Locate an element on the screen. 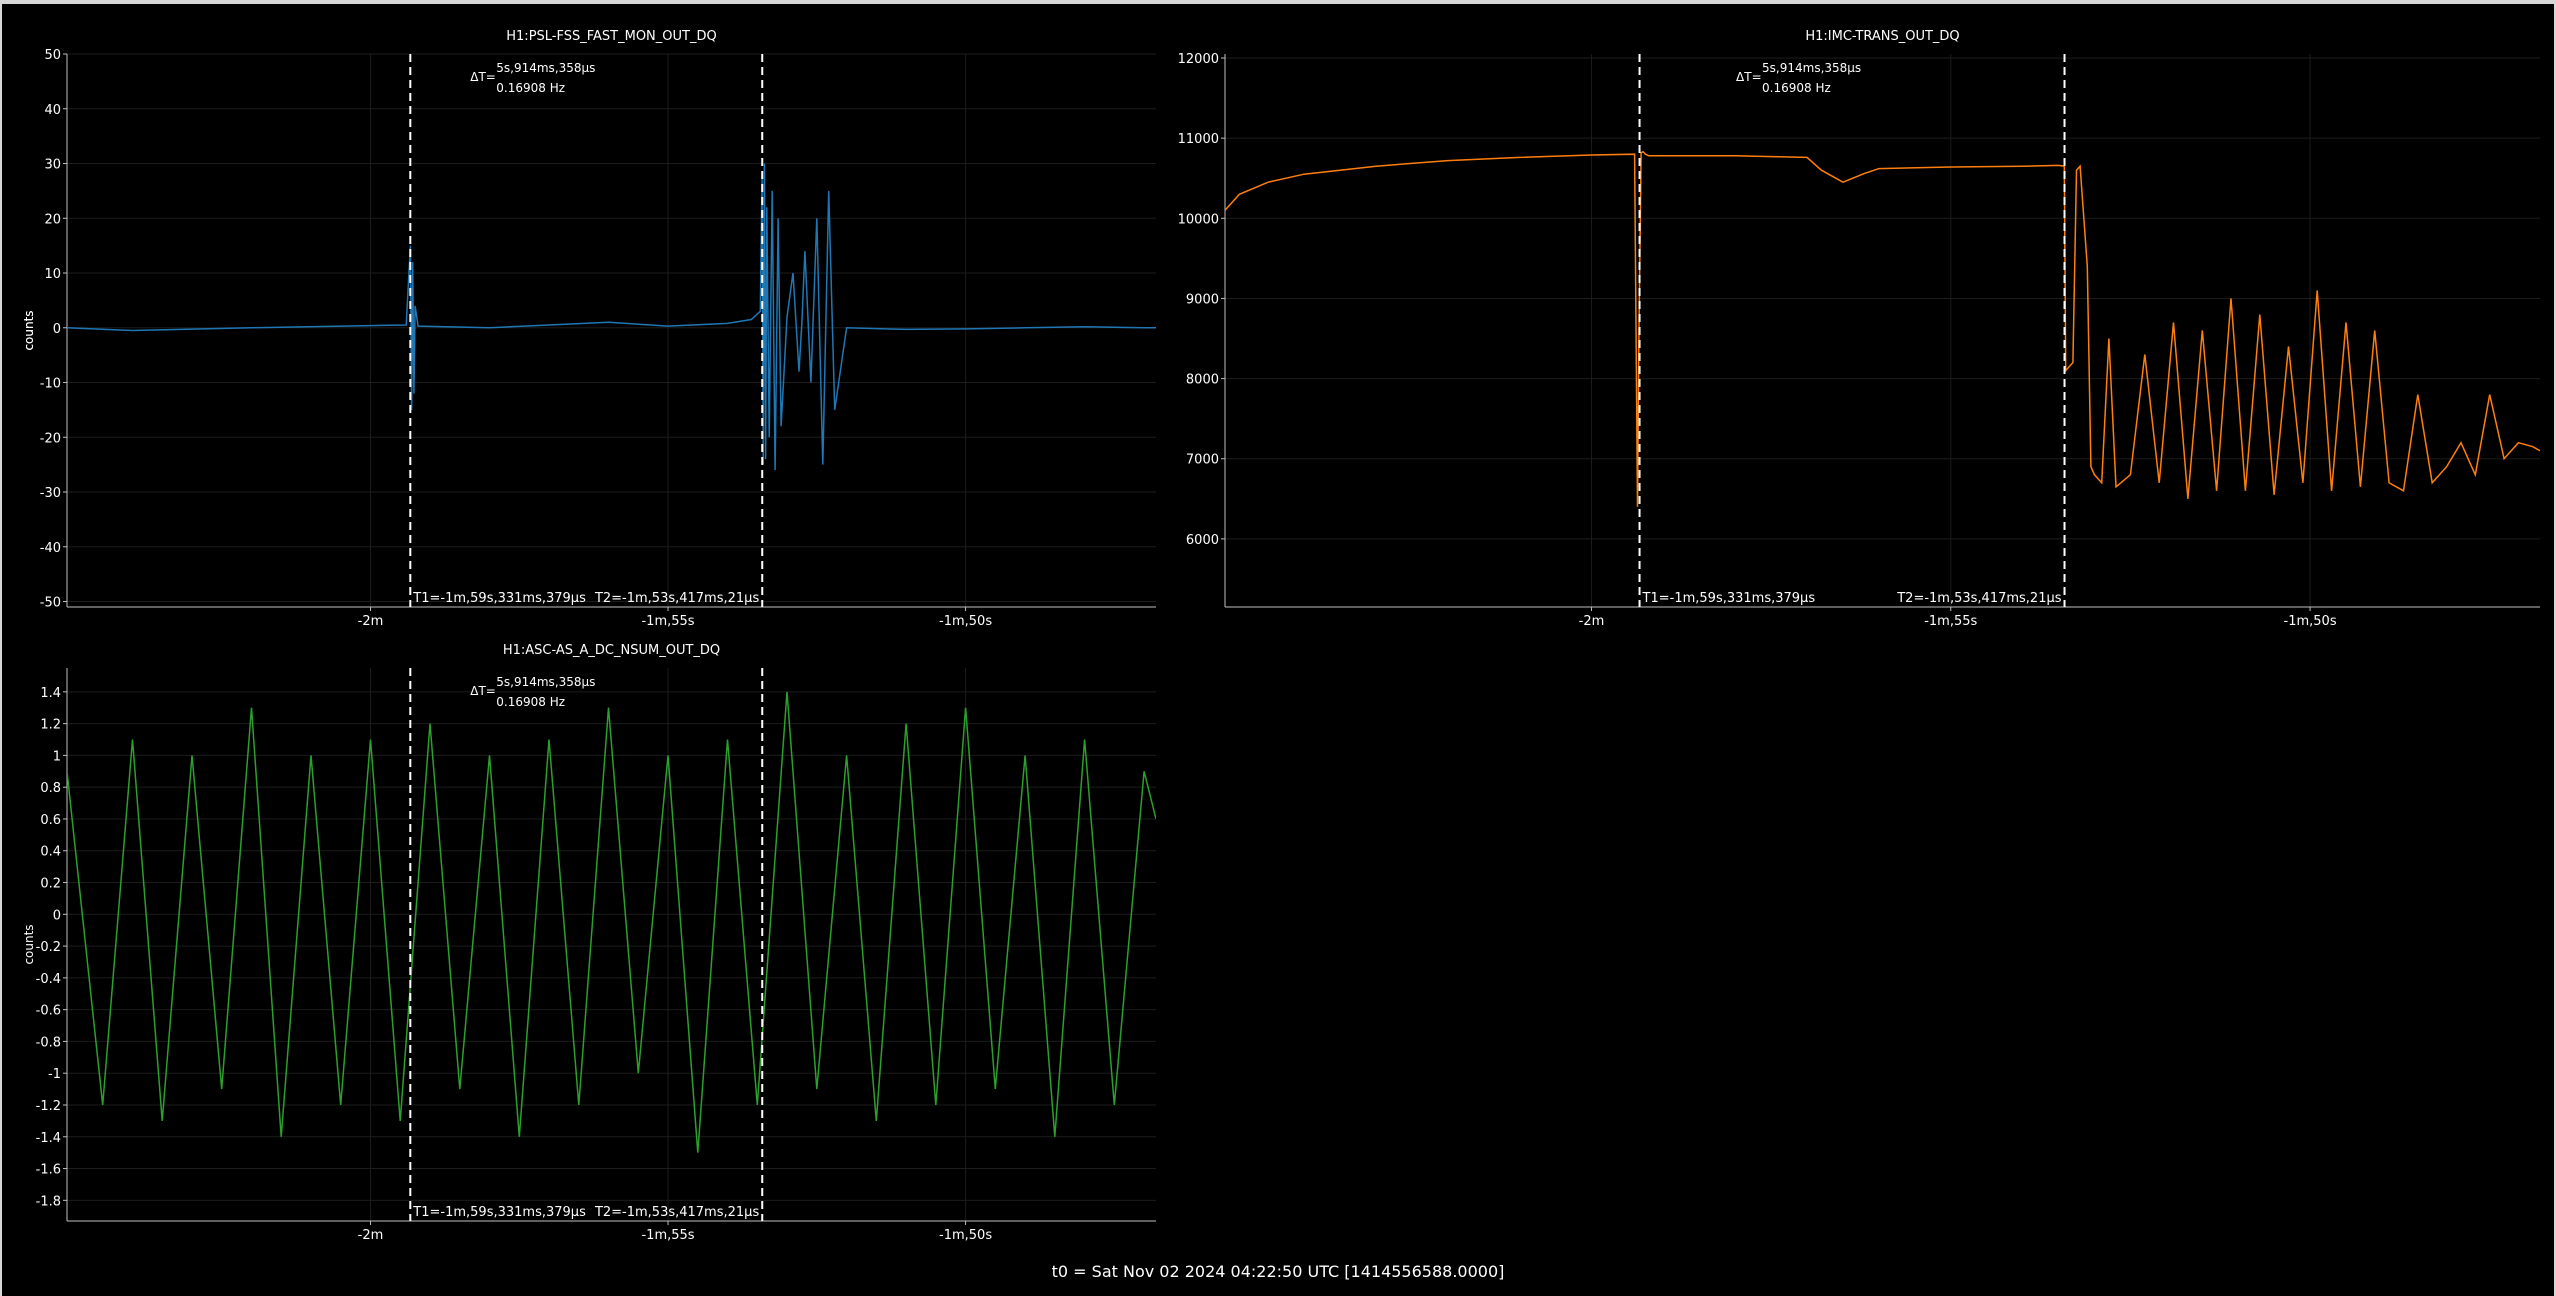 This screenshot has height=1296, width=2556. y-tick-label: 12000 is located at coordinates (1198, 59).